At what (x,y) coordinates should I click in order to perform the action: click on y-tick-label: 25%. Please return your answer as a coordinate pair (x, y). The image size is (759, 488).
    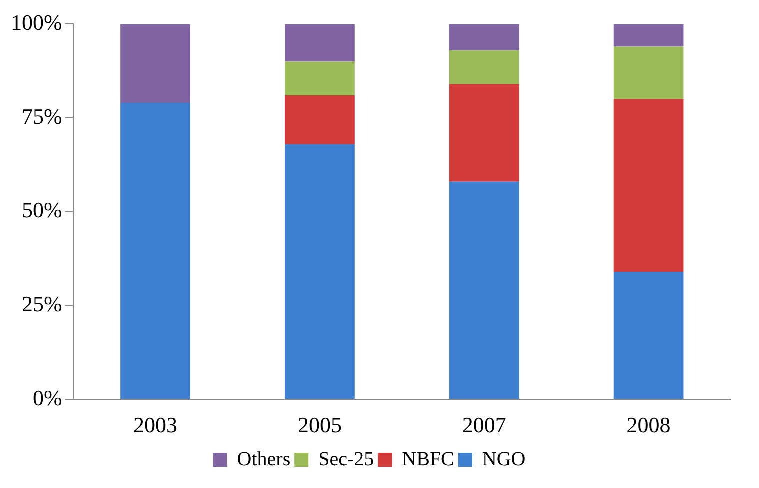
    Looking at the image, I should click on (42, 304).